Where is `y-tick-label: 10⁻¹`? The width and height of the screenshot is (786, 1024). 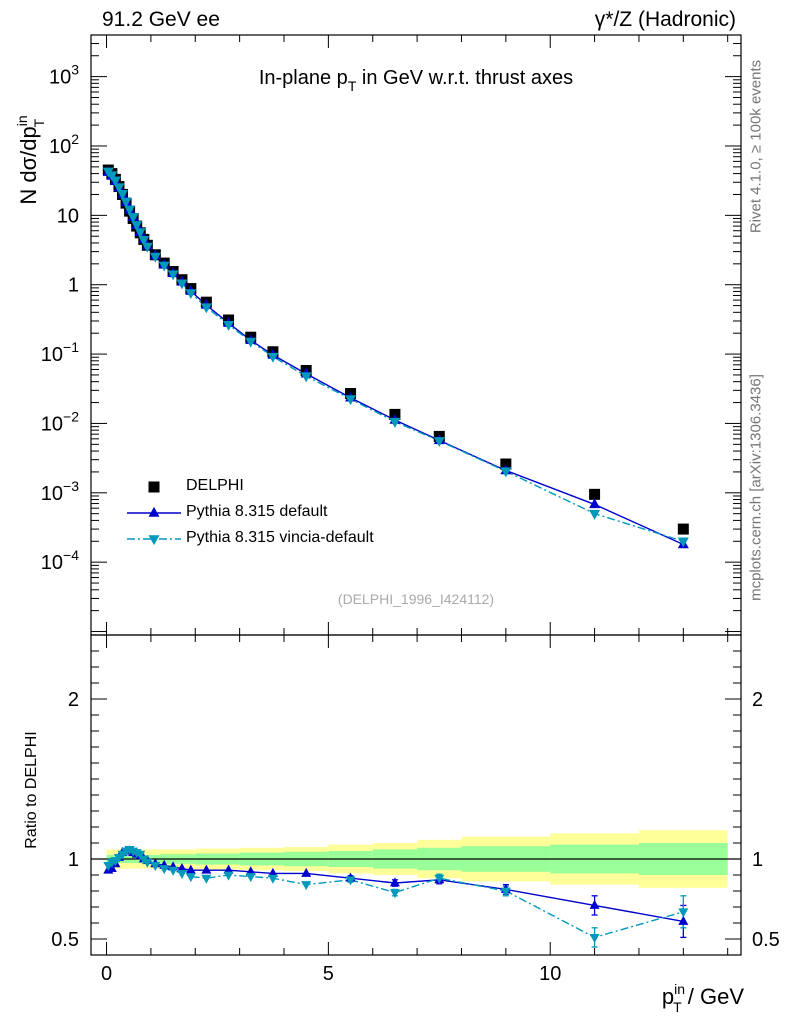 y-tick-label: 10⁻¹ is located at coordinates (60, 352).